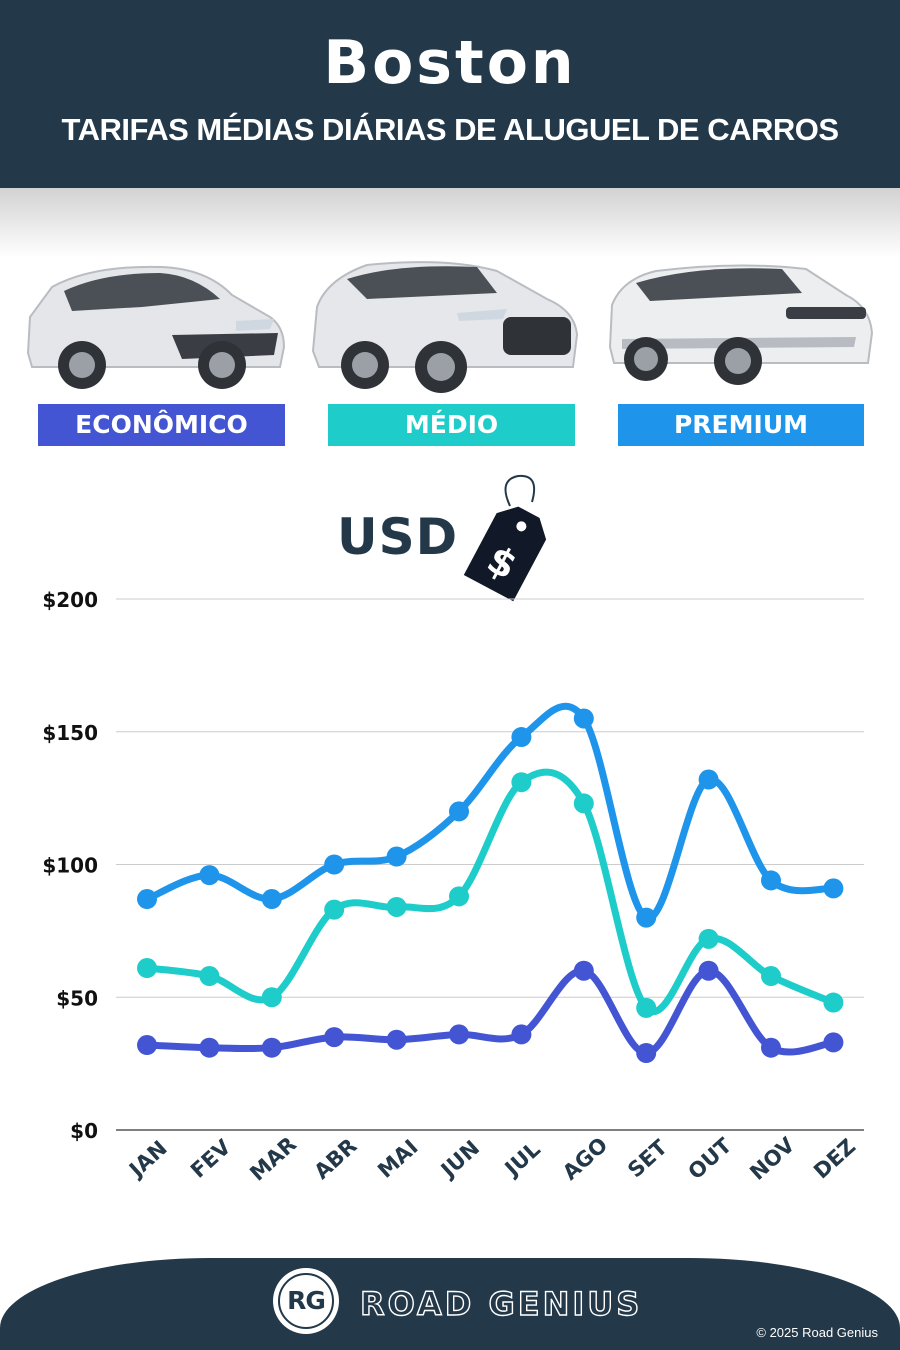 Image resolution: width=900 pixels, height=1350 pixels. Describe the element at coordinates (77, 998) in the screenshot. I see `y-tick-label: $50` at that location.